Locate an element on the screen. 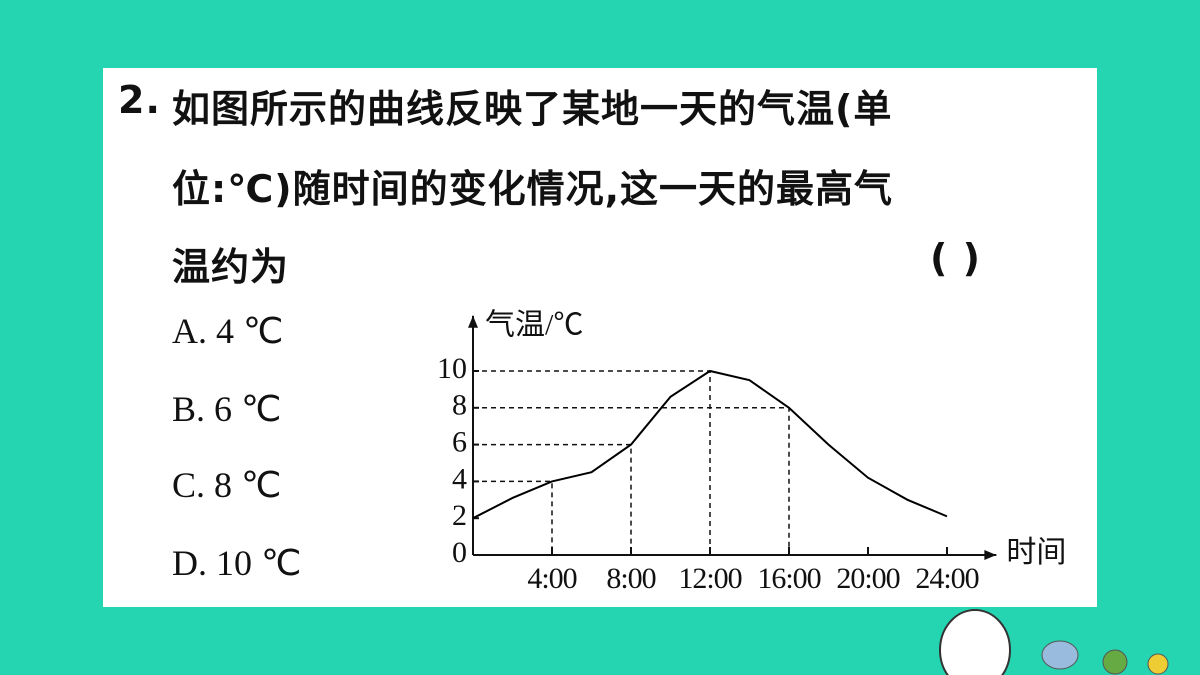 This screenshot has height=675, width=1200. question-line: 如图所示的曲线反映了某地一天的气温(单 is located at coordinates (532, 109).